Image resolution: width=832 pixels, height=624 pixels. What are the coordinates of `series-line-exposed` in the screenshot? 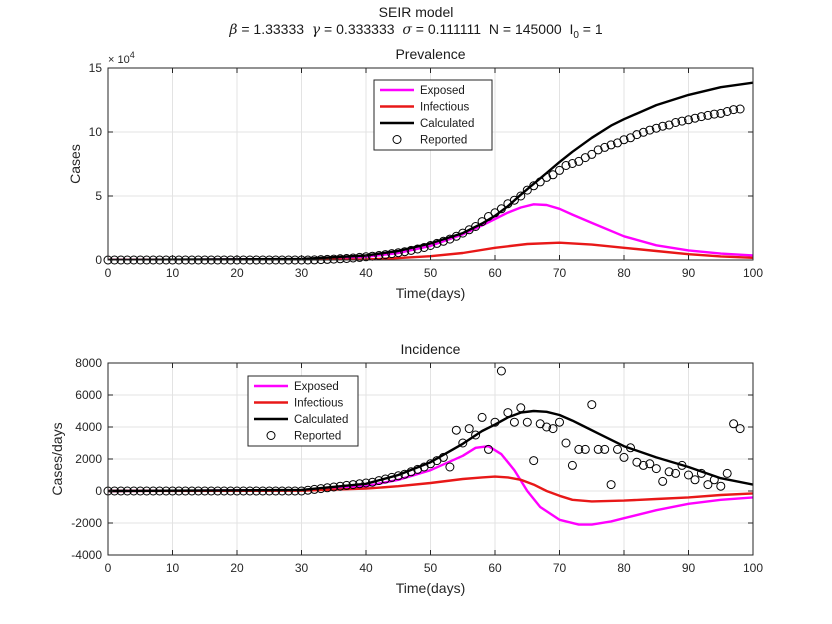 It's located at (430, 231).